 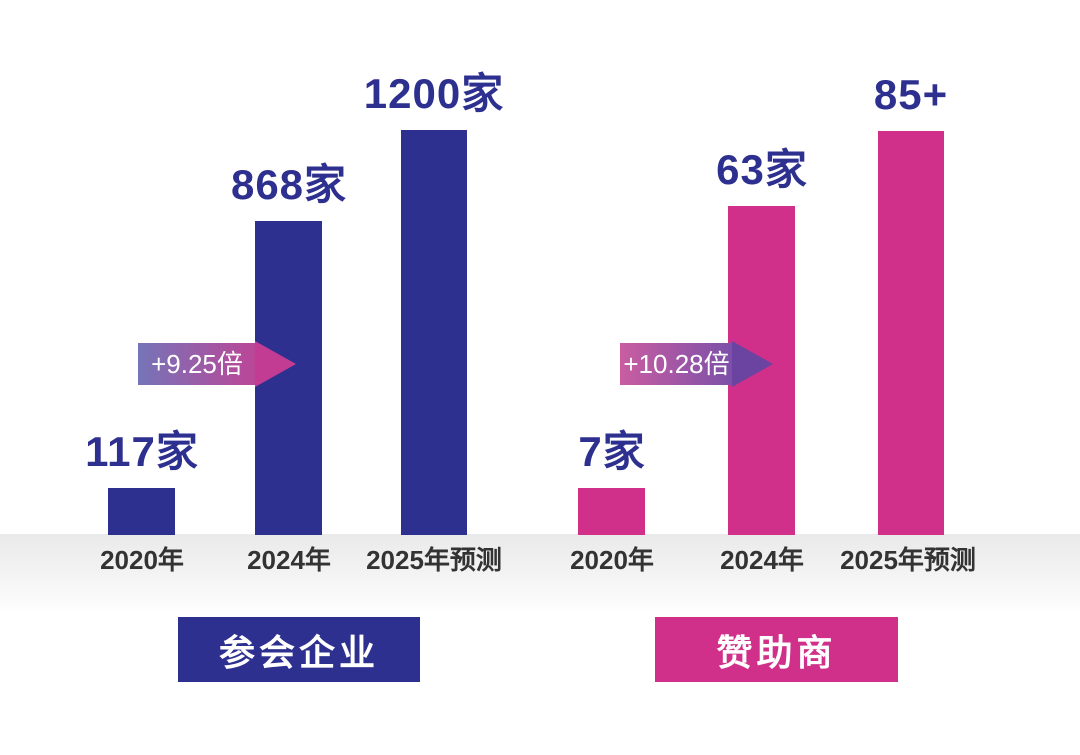 What do you see at coordinates (434, 93) in the screenshot?
I see `value-label-attendees-2025: 1200家` at bounding box center [434, 93].